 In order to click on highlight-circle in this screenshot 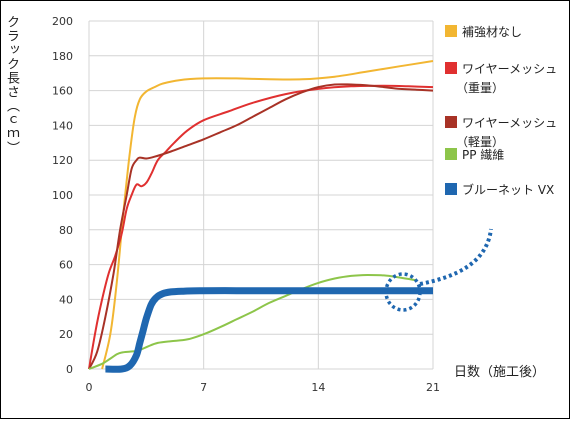, I will do `click(403, 292)`.